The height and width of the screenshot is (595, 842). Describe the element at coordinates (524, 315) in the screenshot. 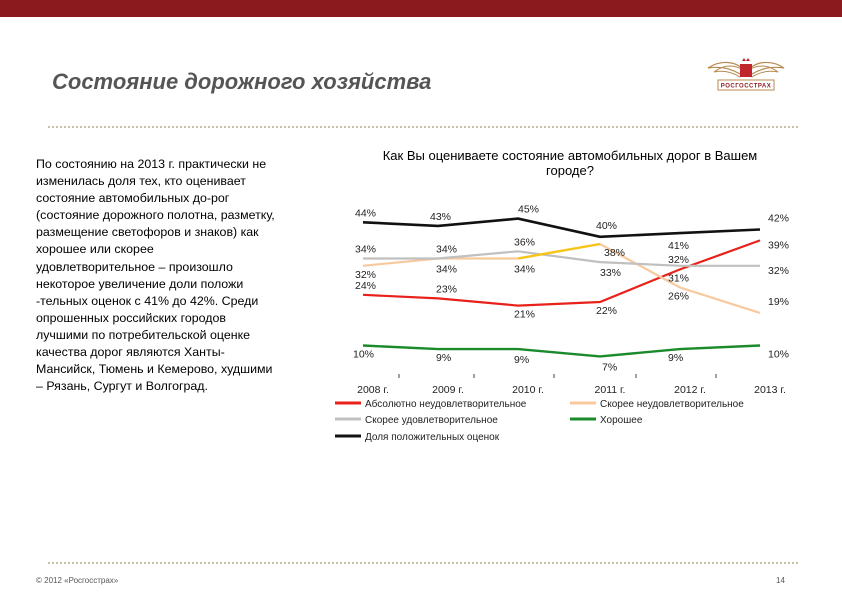

I see `value-label: 21%` at that location.